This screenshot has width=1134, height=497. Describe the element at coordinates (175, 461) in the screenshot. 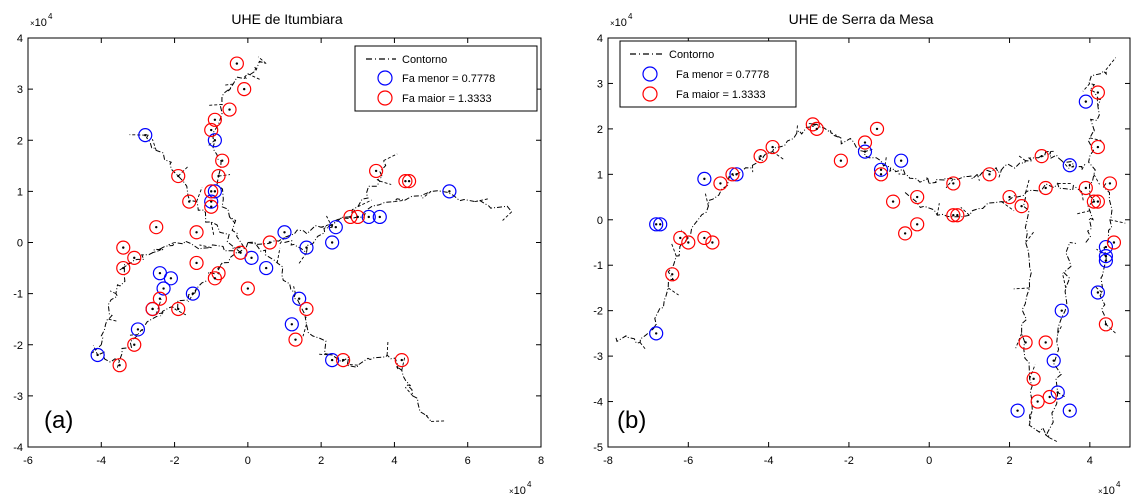

I see `x-tick-label-a: -2` at that location.